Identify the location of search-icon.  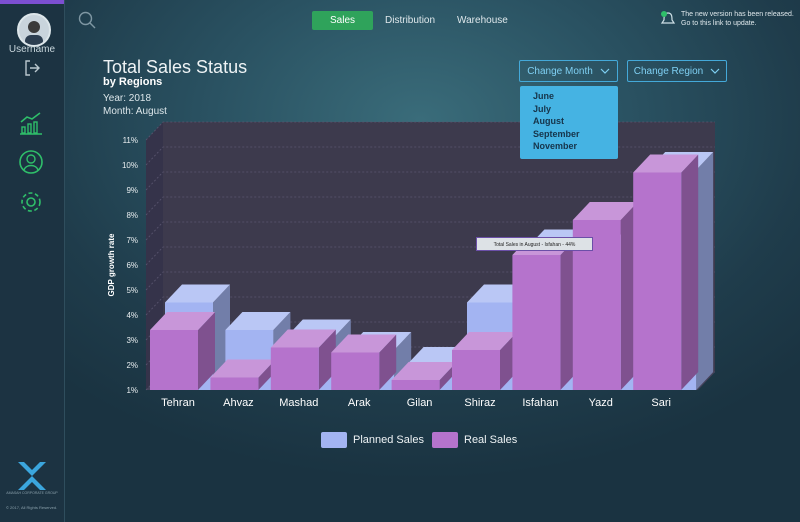
(87, 20).